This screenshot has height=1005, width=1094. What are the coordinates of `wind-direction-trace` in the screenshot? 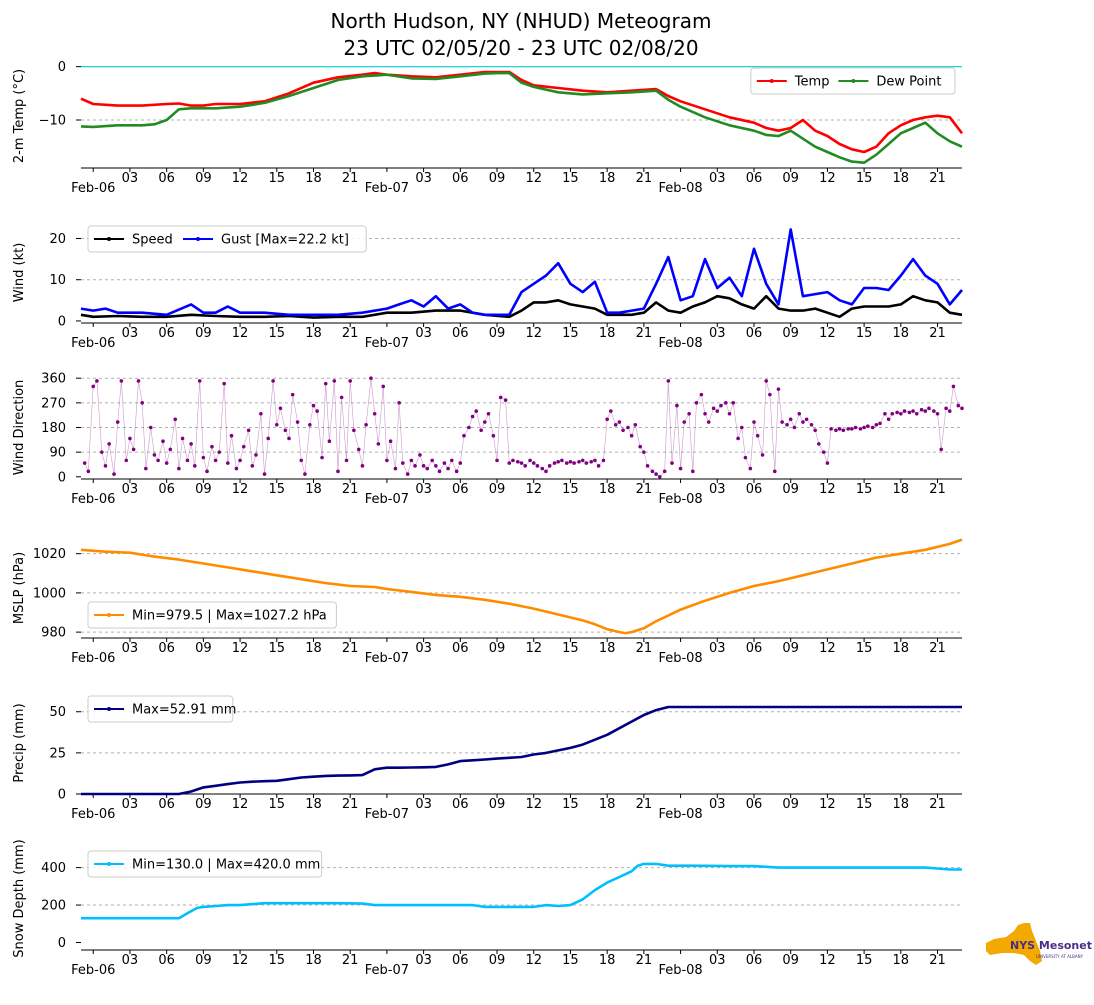 It's located at (523, 428).